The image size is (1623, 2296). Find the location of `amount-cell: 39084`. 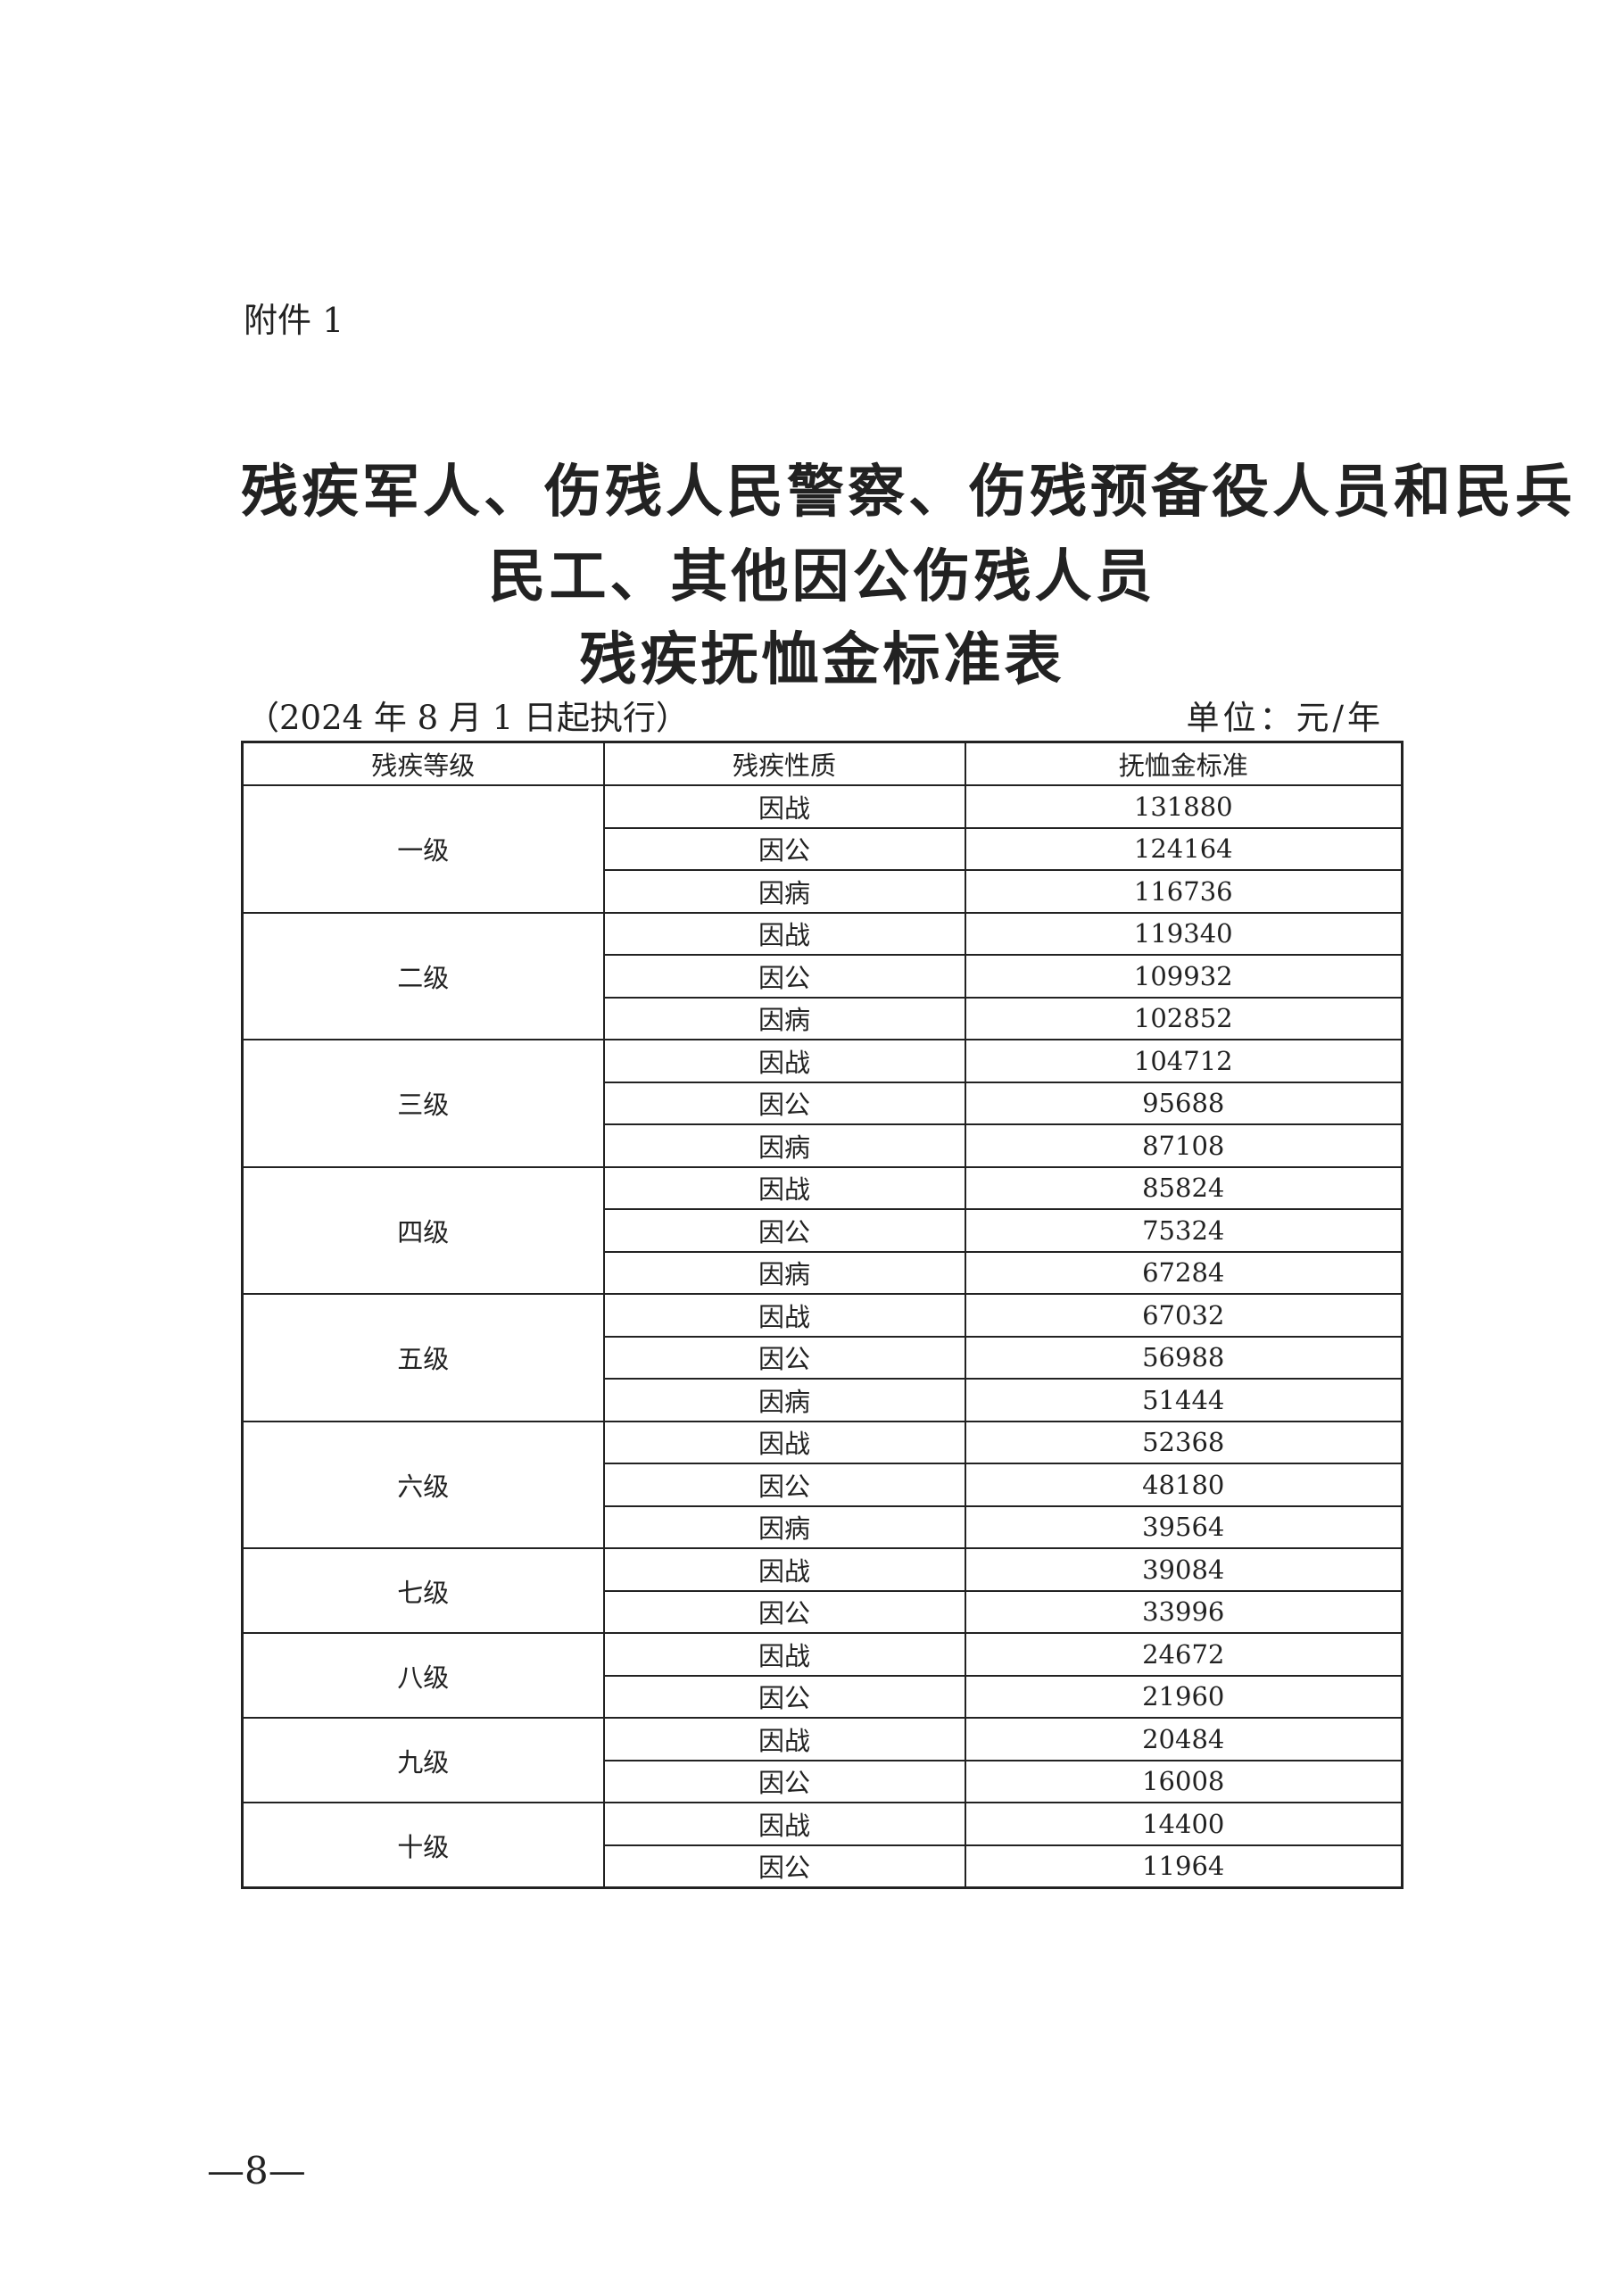

amount-cell: 39084 is located at coordinates (1184, 1569).